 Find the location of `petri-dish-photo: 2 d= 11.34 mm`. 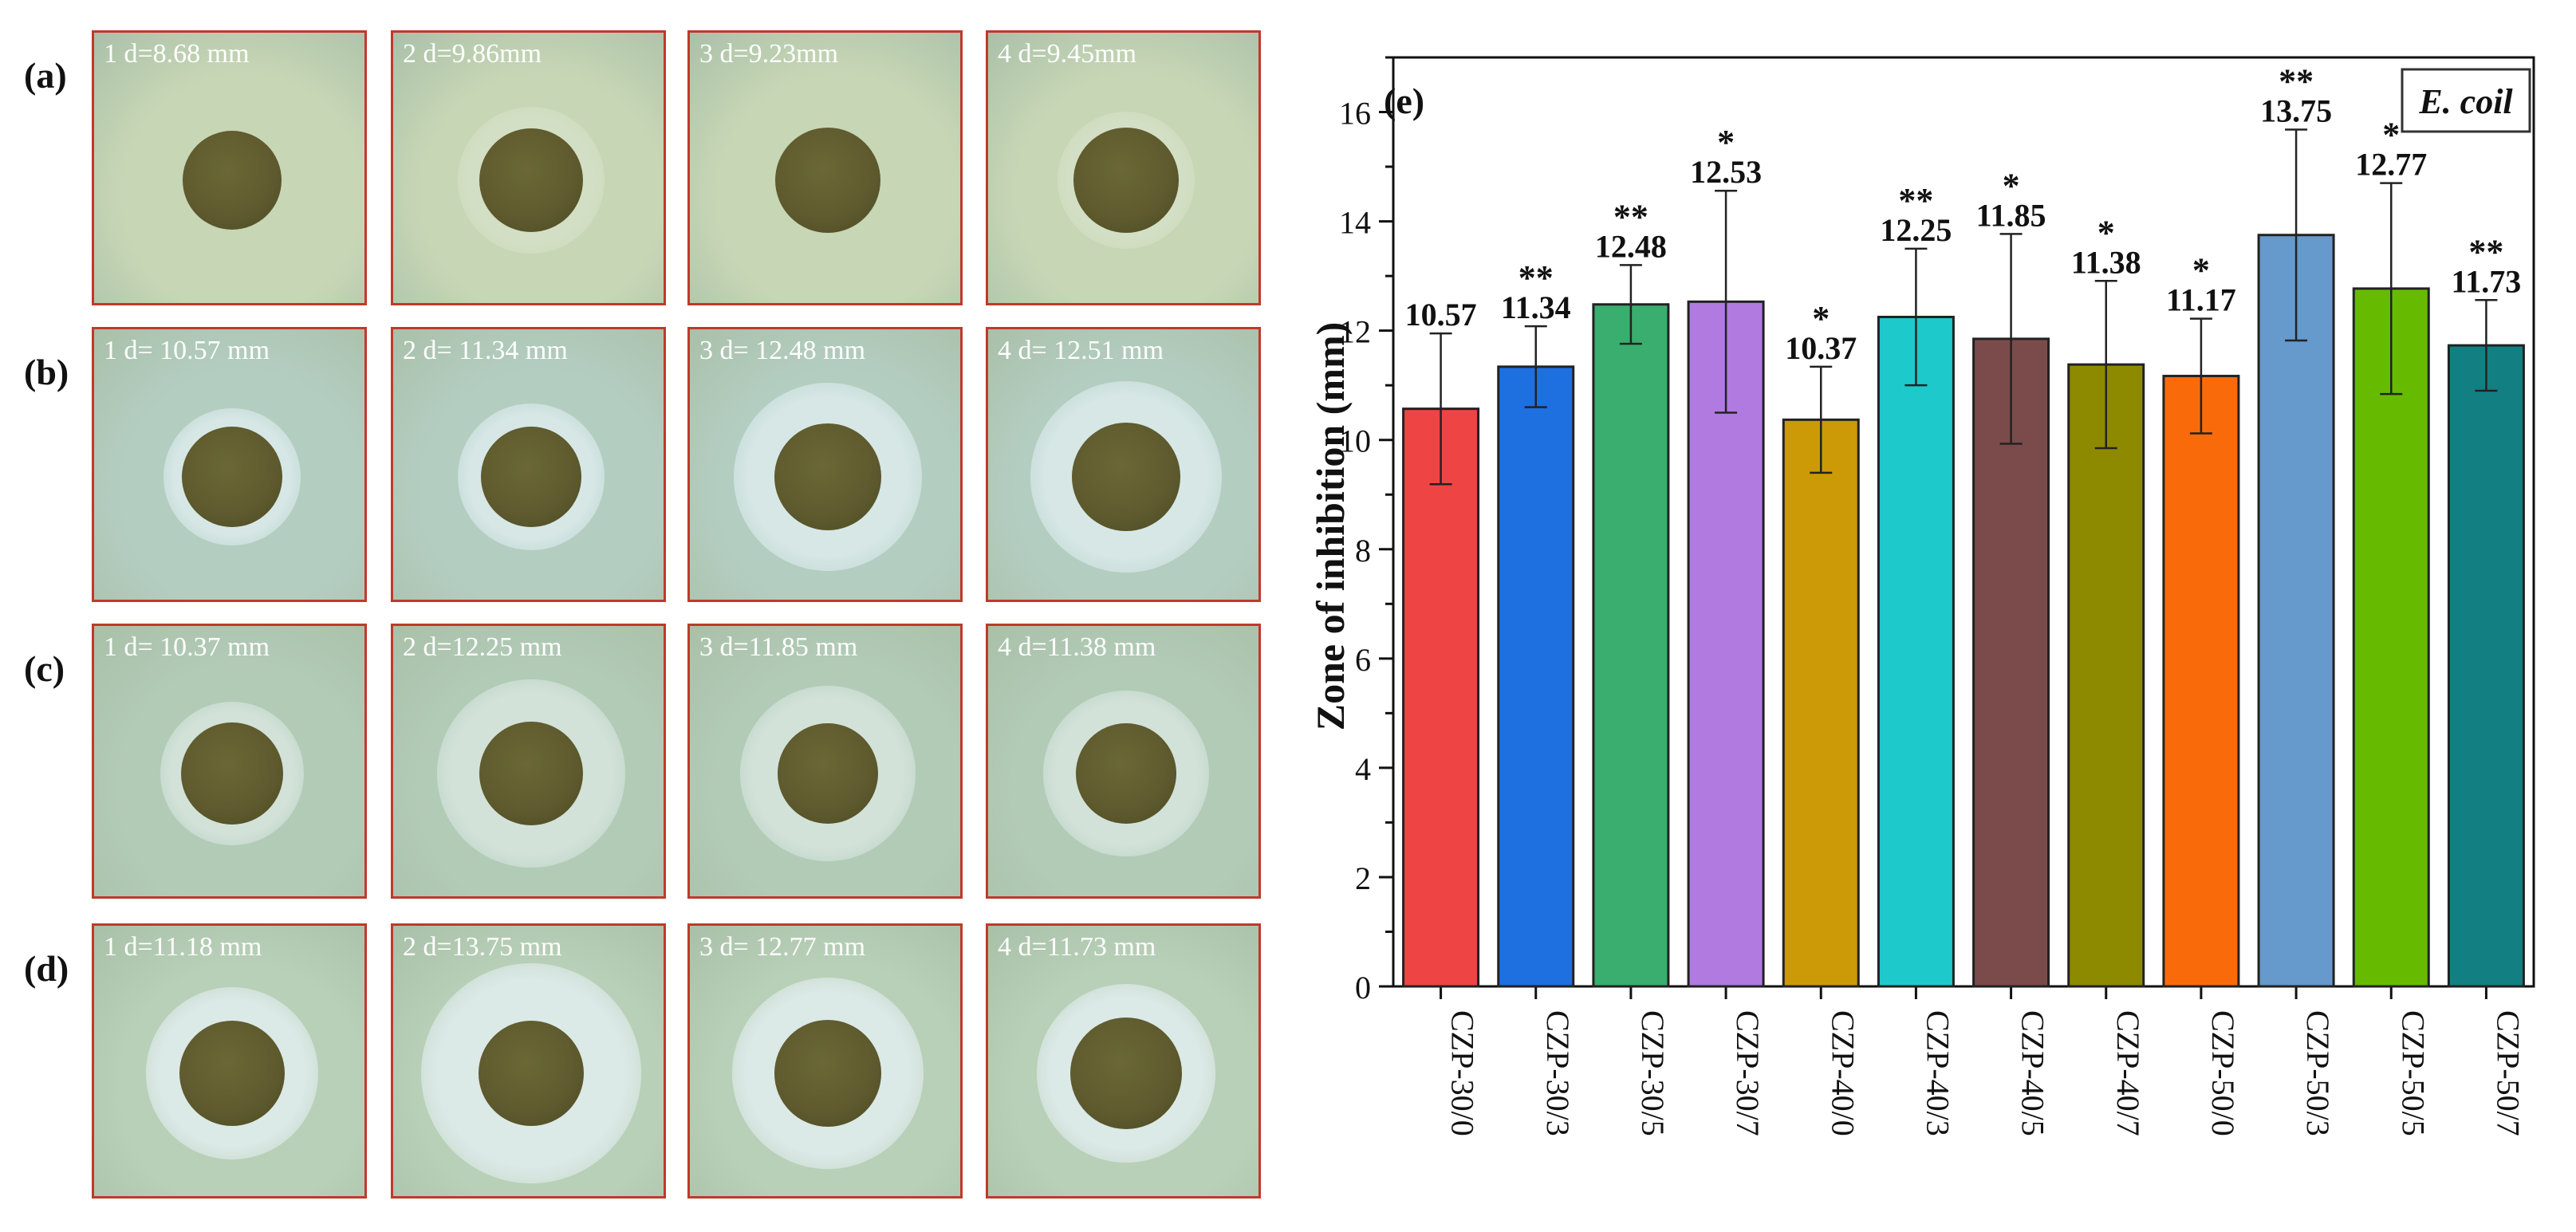

petri-dish-photo: 2 d= 11.34 mm is located at coordinates (528, 464).